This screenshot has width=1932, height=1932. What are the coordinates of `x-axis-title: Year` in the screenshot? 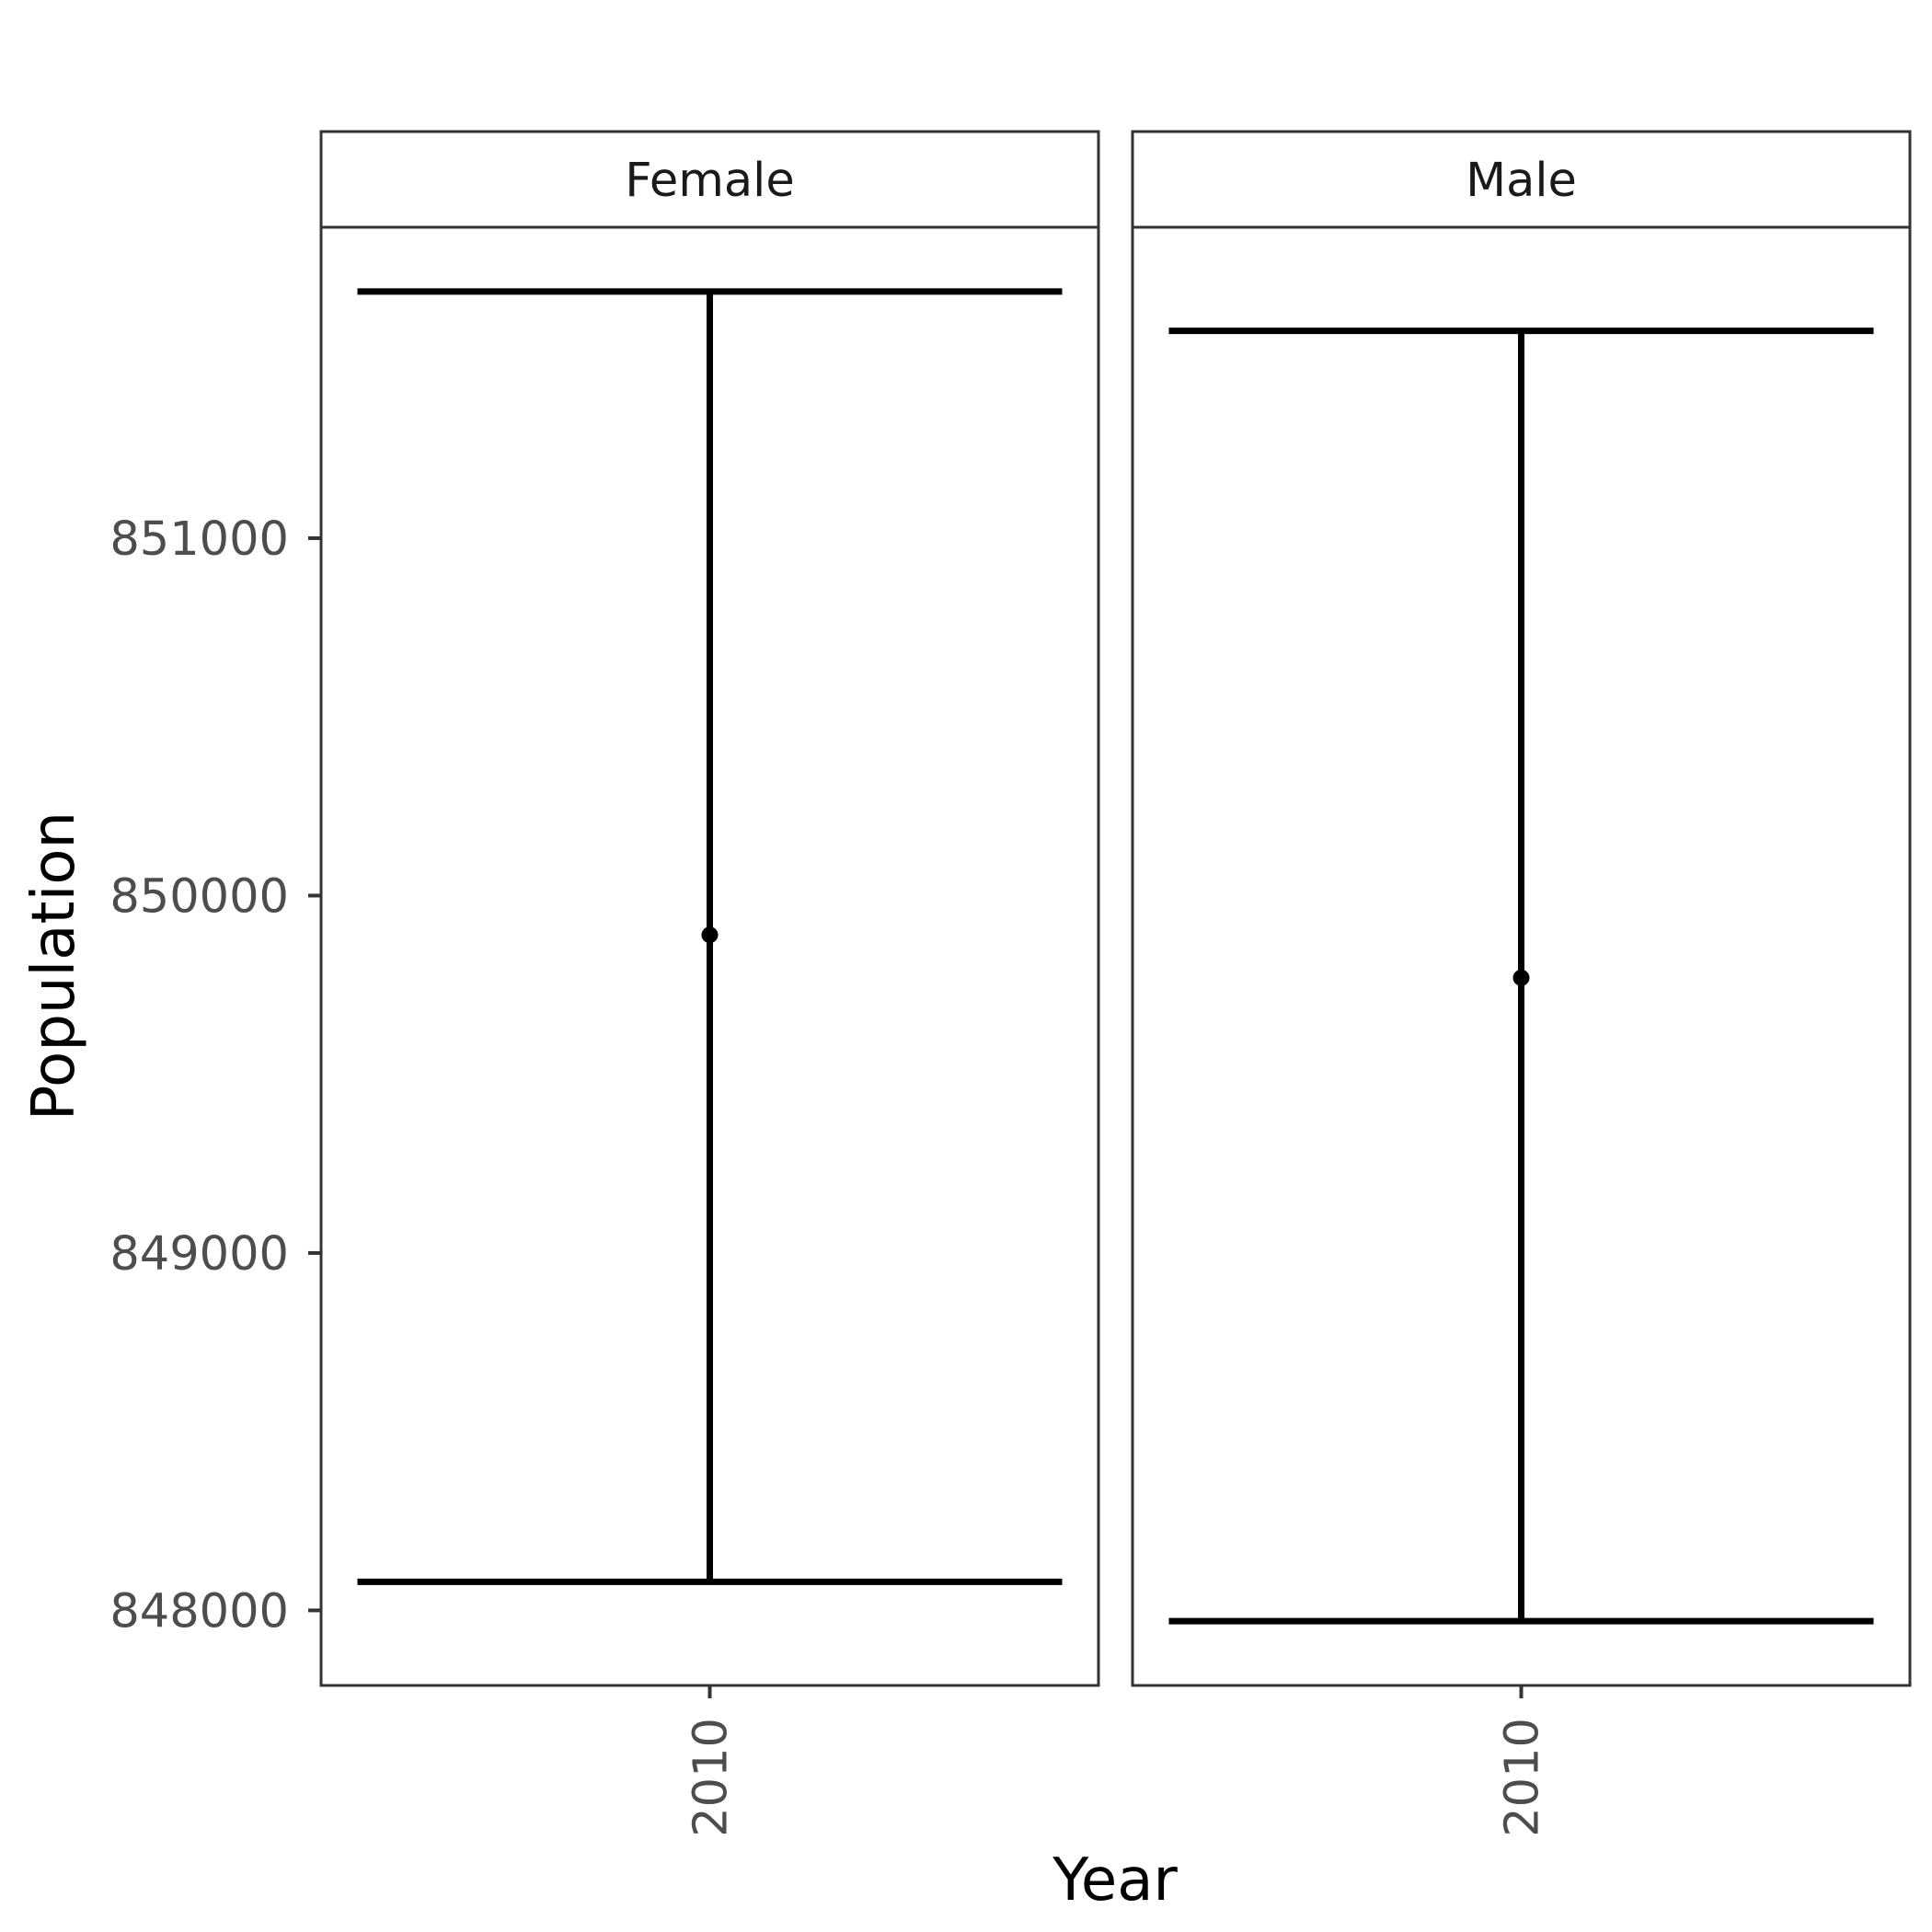 It's located at (1115, 1880).